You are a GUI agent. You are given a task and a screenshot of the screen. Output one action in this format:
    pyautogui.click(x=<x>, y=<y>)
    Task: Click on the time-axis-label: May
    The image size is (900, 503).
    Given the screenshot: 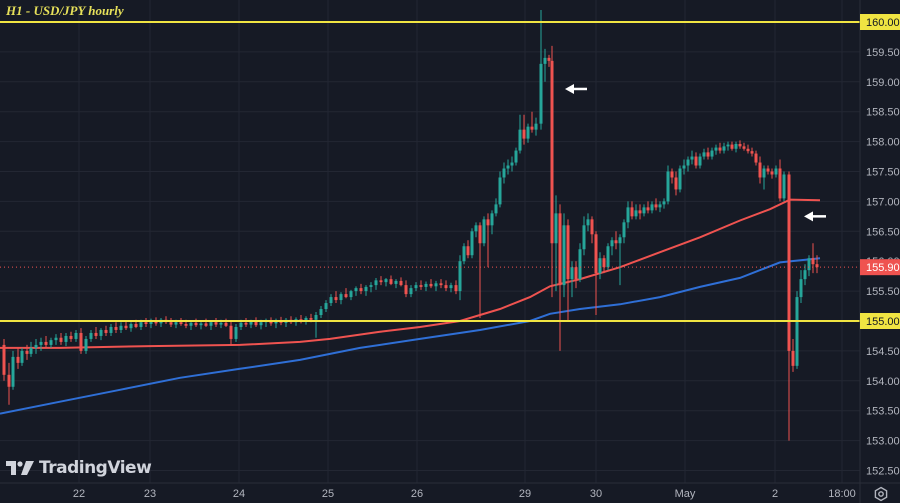 What is the action you would take?
    pyautogui.click(x=685, y=494)
    